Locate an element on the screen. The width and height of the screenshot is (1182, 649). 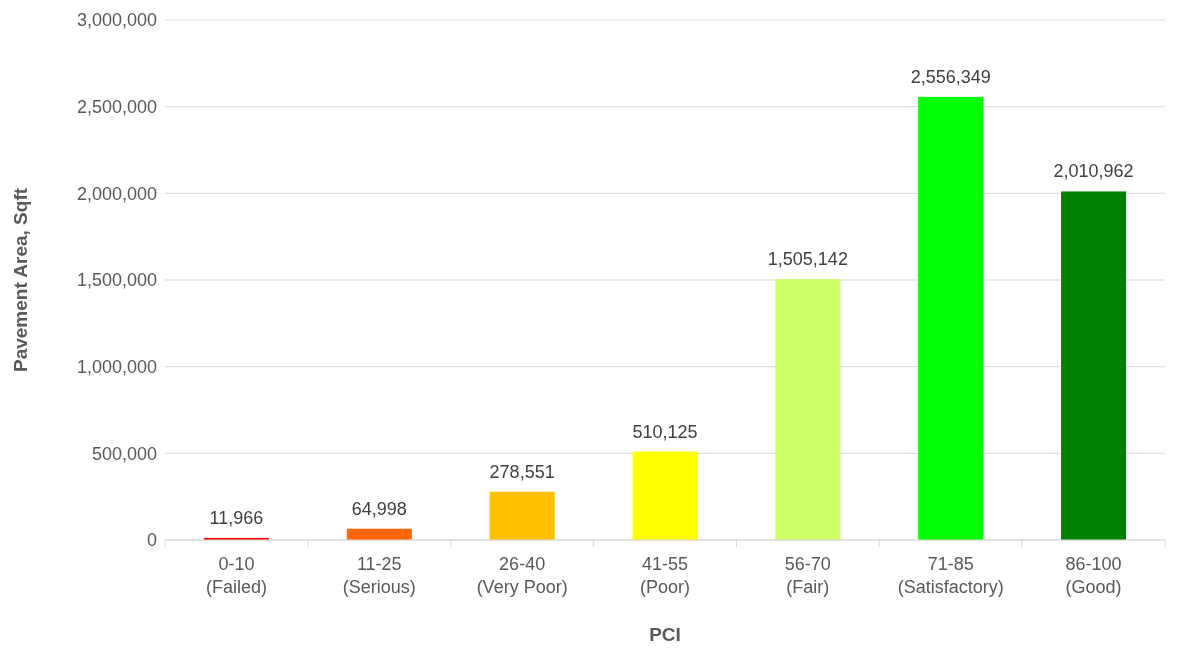
x-tick-label: 56-70 (Fair) is located at coordinates (807, 575).